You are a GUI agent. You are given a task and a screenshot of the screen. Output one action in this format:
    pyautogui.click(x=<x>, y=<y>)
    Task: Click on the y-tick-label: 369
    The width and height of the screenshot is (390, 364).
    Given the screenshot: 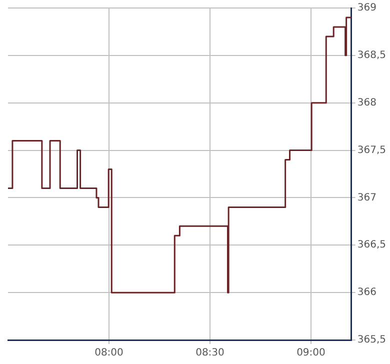 What is the action you would take?
    pyautogui.click(x=366, y=8)
    